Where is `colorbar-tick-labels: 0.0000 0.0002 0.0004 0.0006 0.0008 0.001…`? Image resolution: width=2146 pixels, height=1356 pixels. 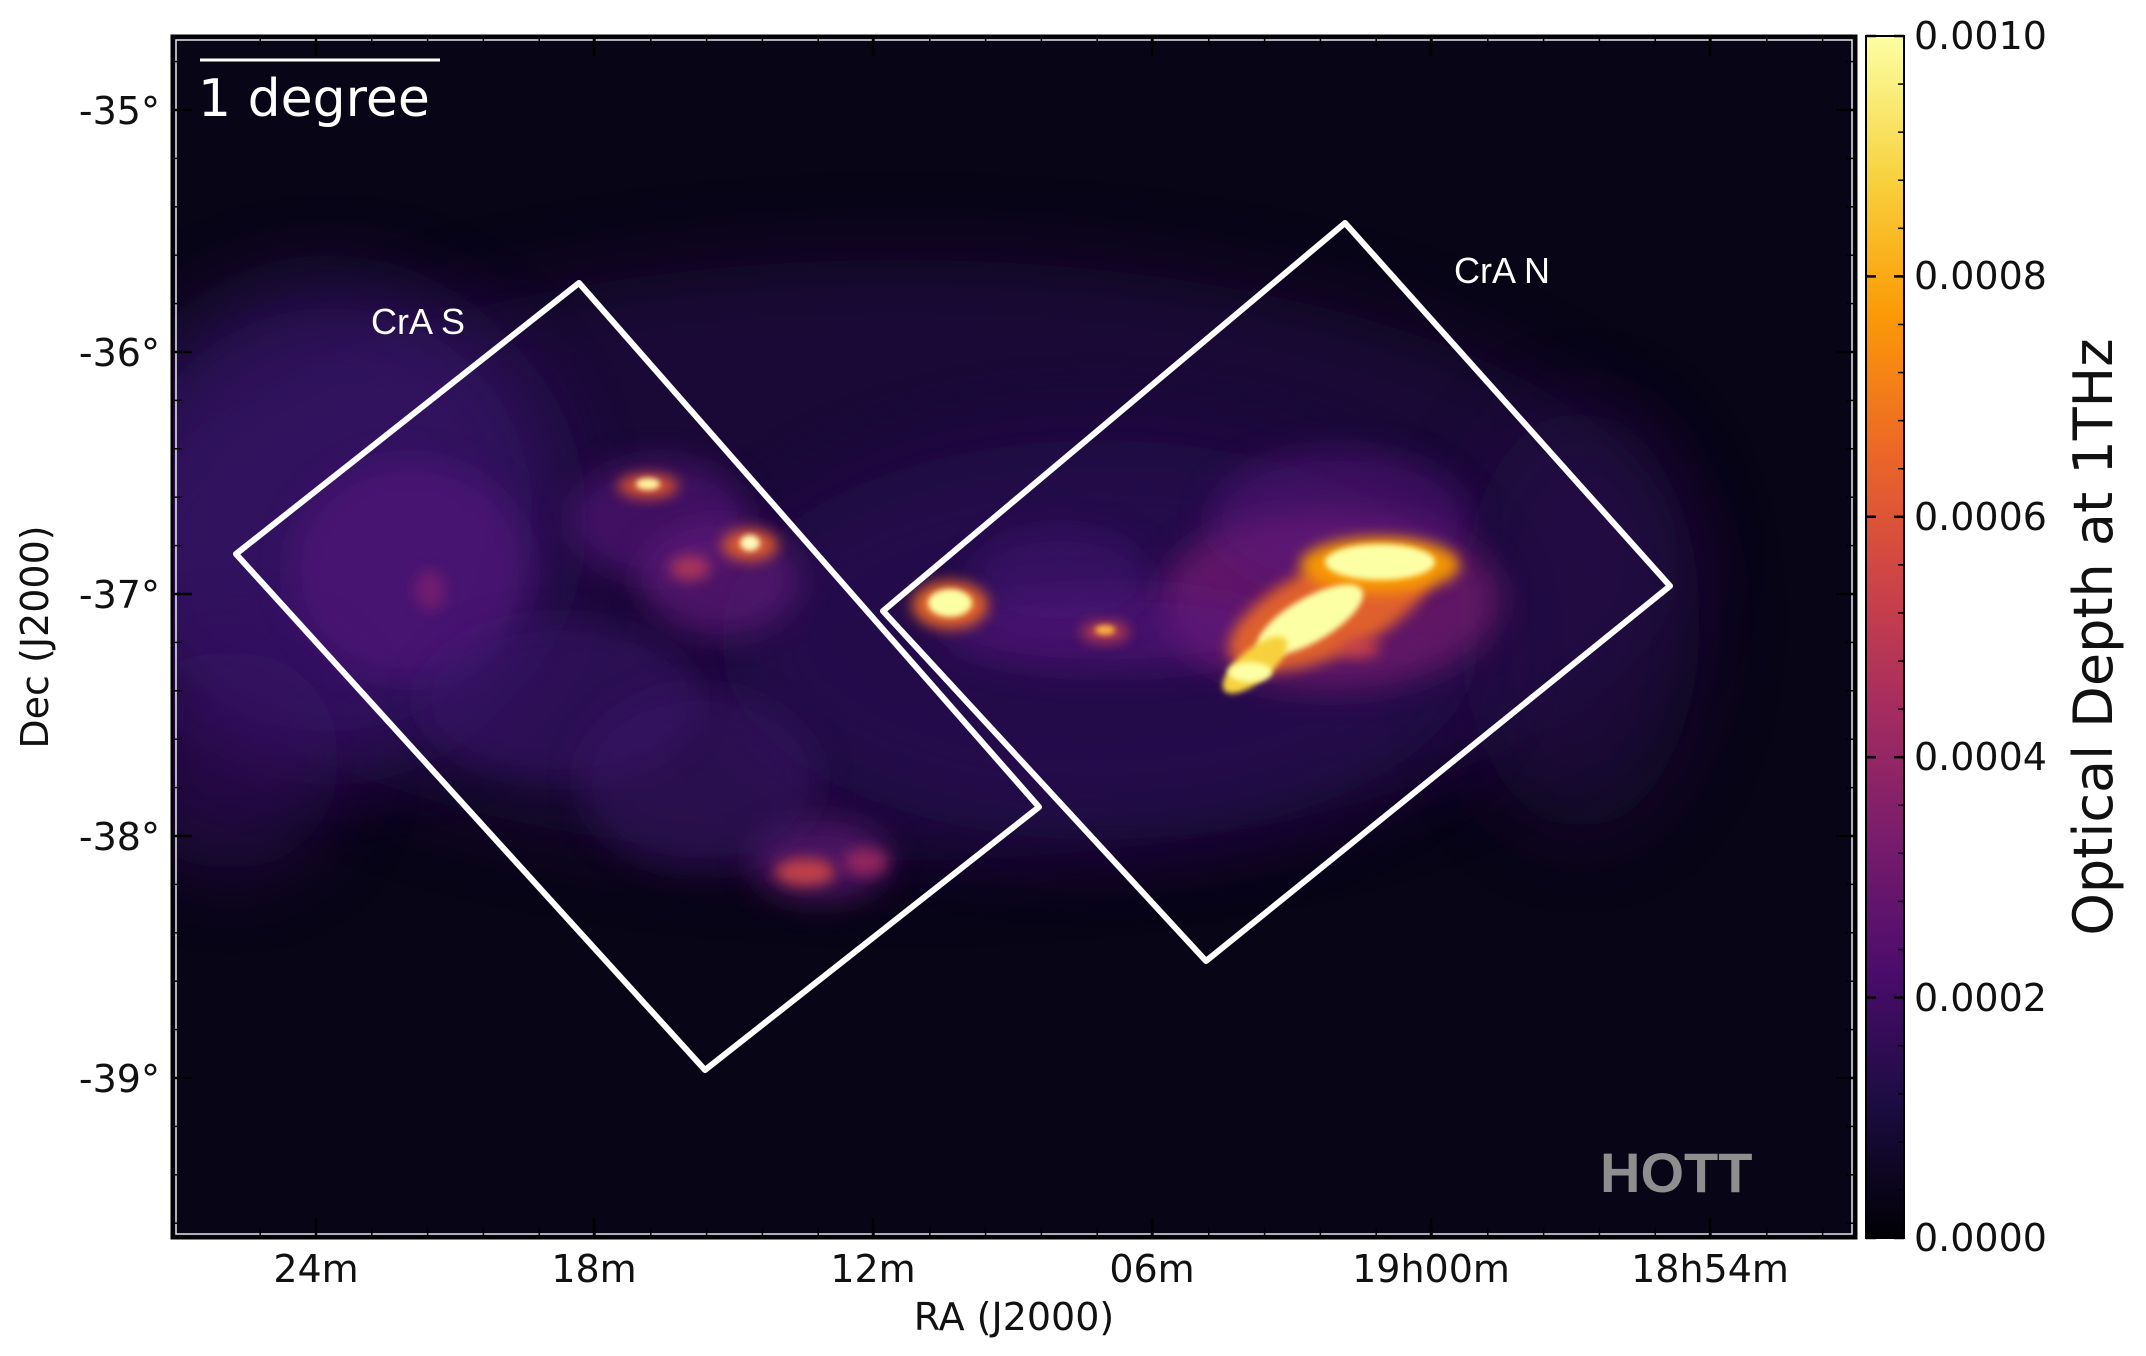 colorbar-tick-labels: 0.0000 0.0002 0.0004 0.0006 0.0008 0.001… is located at coordinates (1980, 637).